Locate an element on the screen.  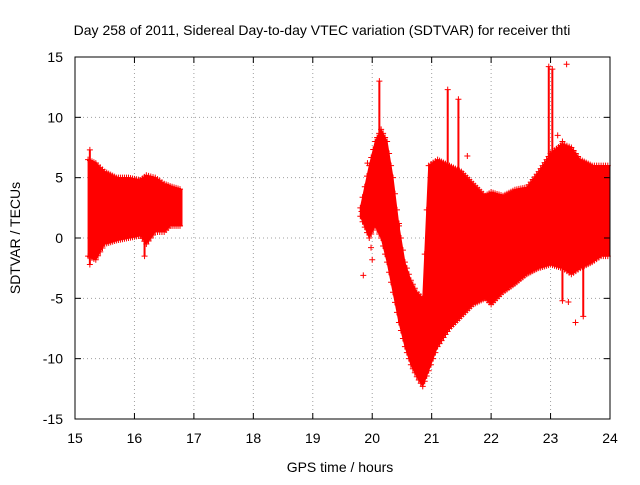
x-tick-label: 20 is located at coordinates (372, 438).